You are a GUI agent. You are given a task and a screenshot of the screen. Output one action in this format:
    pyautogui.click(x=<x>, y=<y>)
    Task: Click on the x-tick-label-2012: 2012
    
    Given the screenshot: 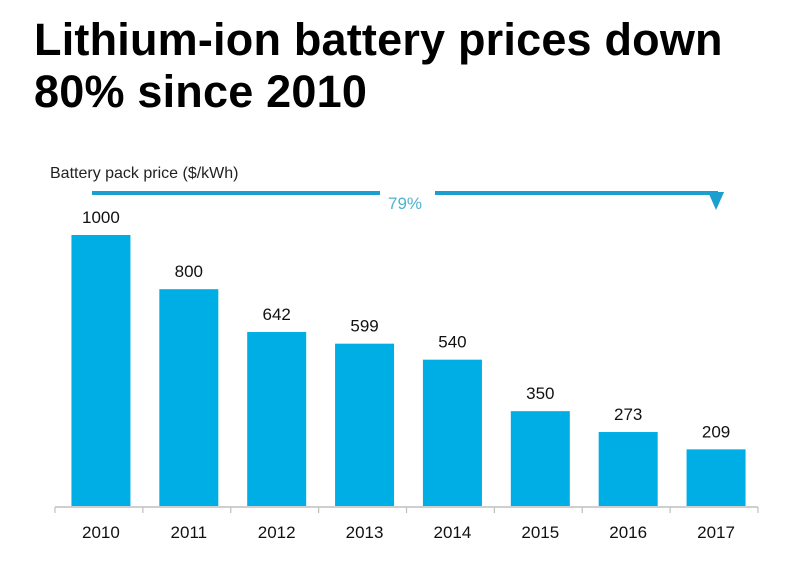 What is the action you would take?
    pyautogui.click(x=277, y=532)
    